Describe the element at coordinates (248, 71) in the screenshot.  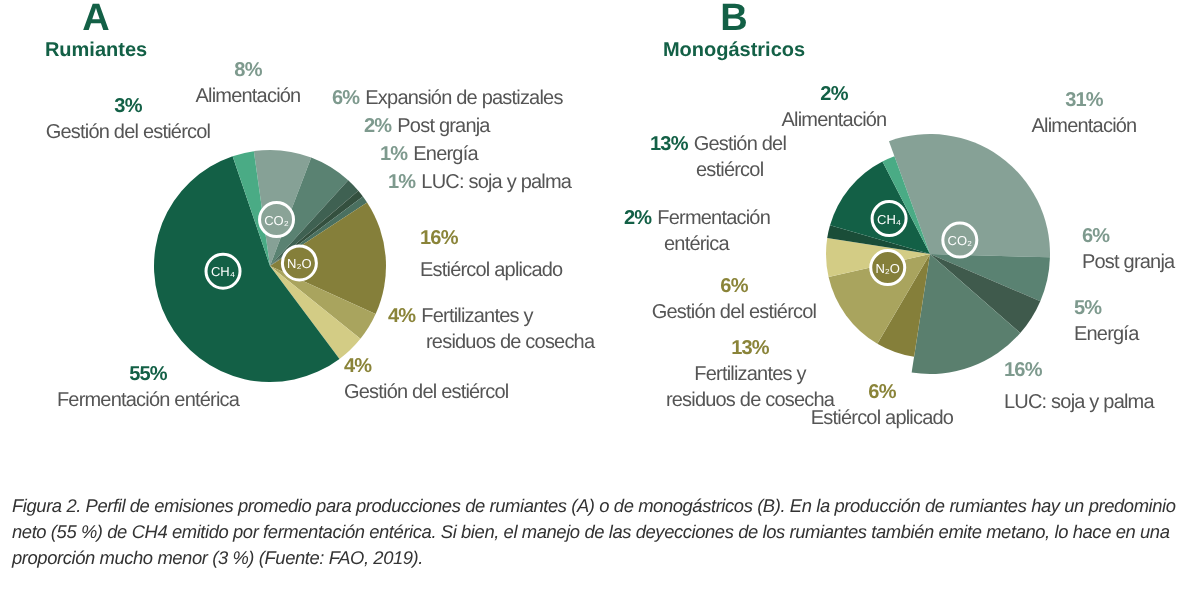
I see `data-label: 8%` at that location.